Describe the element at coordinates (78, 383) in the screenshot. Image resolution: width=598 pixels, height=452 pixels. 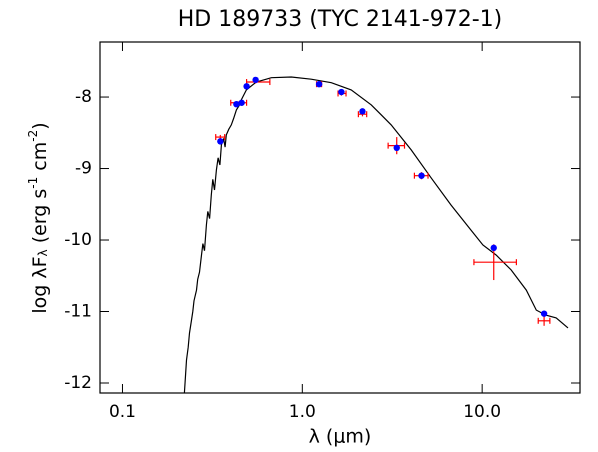
I see `y-tick-label: -12` at that location.